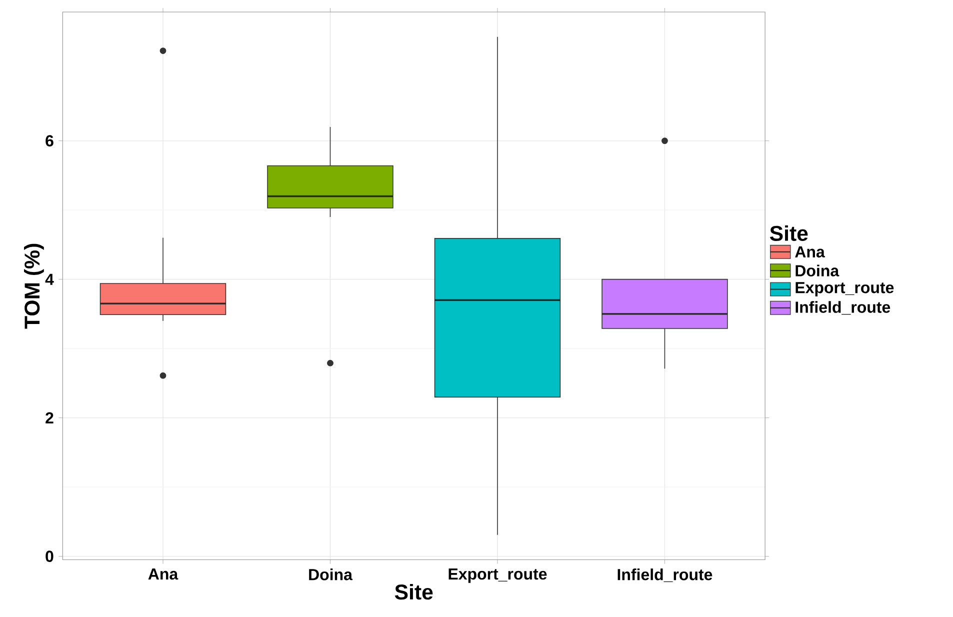  What do you see at coordinates (50, 140) in the screenshot?
I see `y-tick-label: 6` at bounding box center [50, 140].